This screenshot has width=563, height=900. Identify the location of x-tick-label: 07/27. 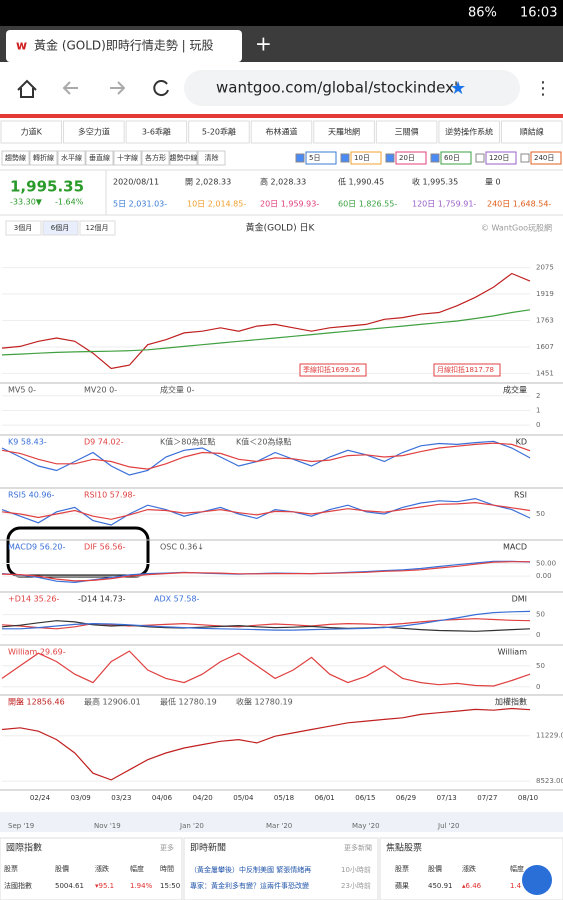
(487, 798).